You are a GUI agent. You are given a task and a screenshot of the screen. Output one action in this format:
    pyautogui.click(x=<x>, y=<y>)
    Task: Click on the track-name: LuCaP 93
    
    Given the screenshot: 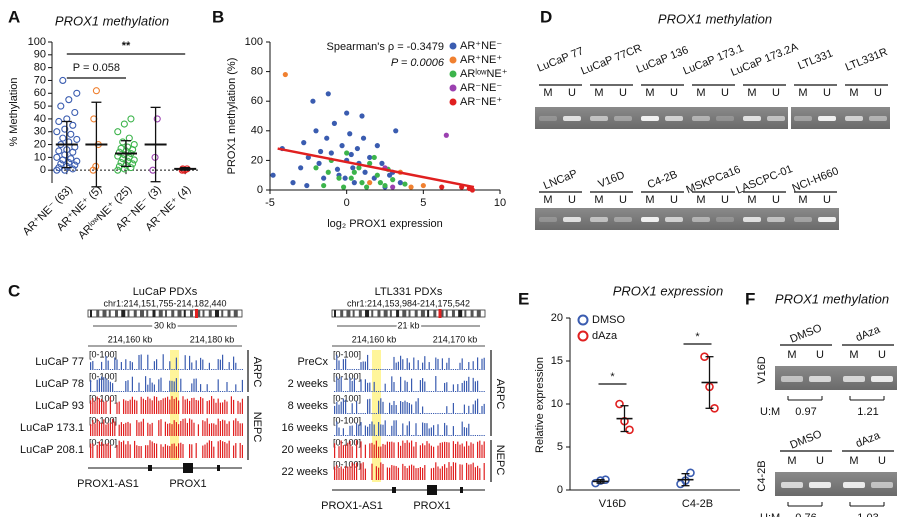 What is the action you would take?
    pyautogui.click(x=59, y=406)
    